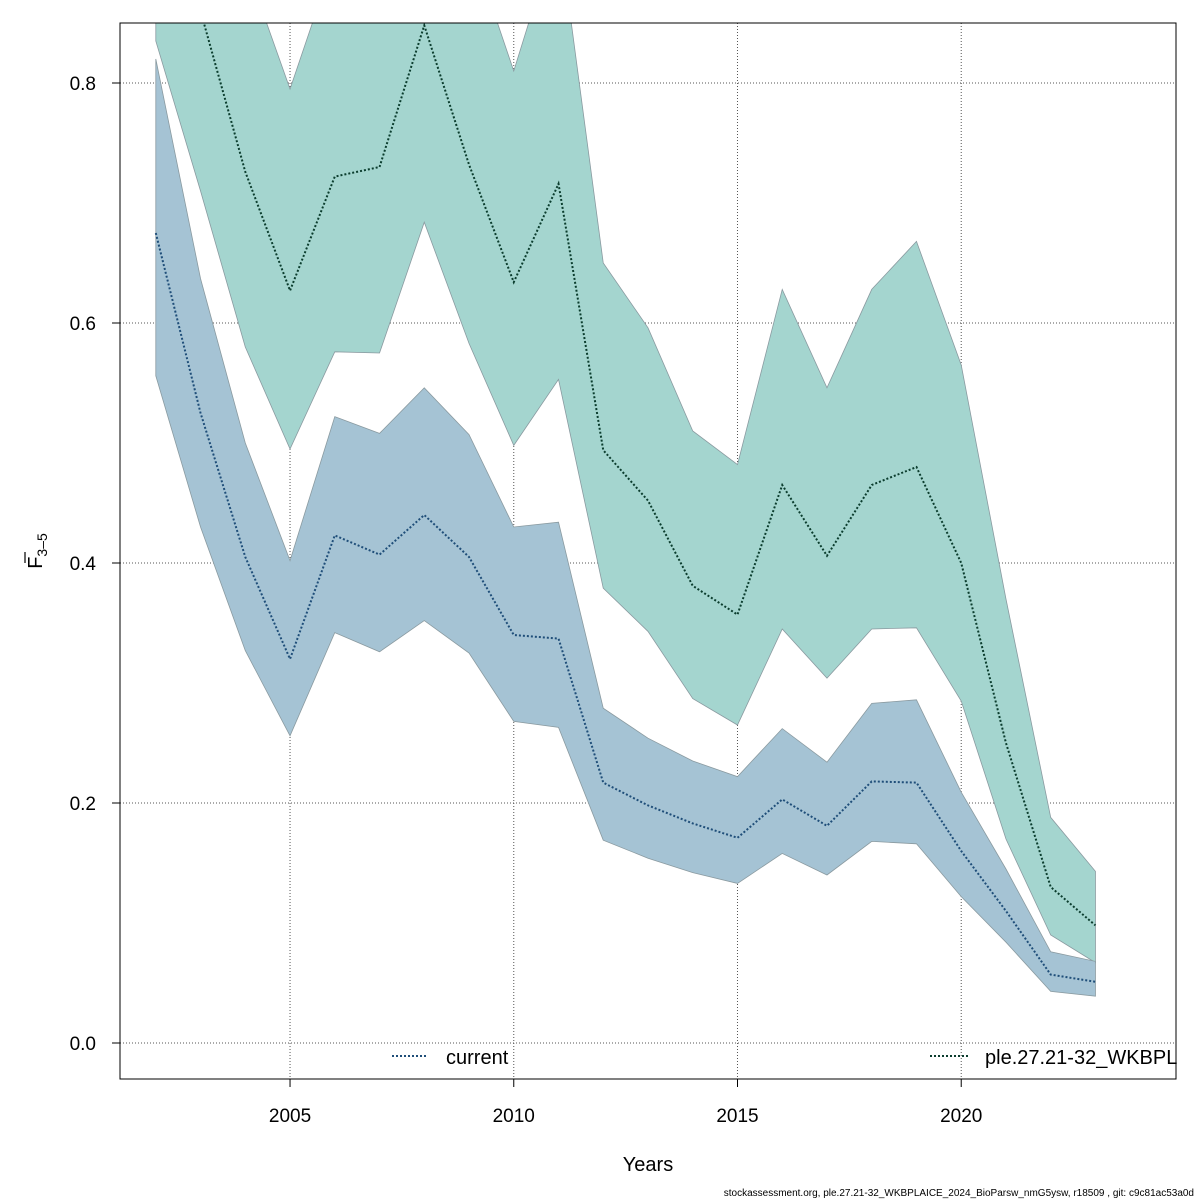  Describe the element at coordinates (1081, 1058) in the screenshot. I see `legend-label: ple.27.21-32_WKBPL` at that location.